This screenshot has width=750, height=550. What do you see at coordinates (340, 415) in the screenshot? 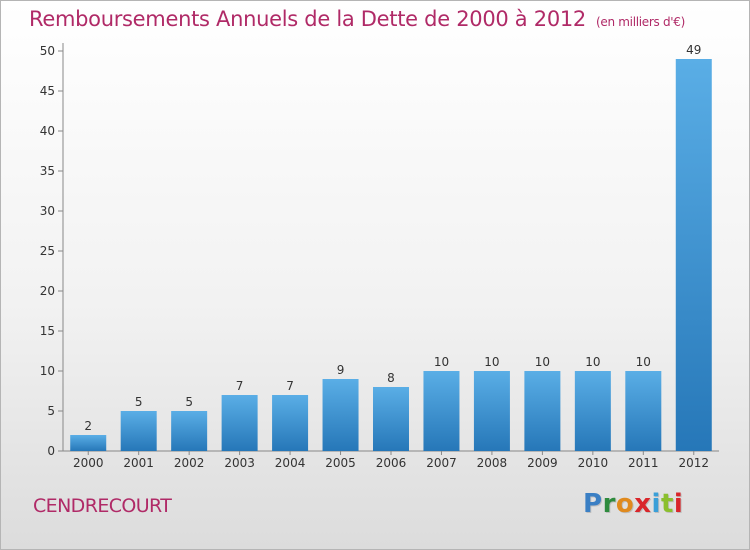
I see `bar-2005` at bounding box center [340, 415].